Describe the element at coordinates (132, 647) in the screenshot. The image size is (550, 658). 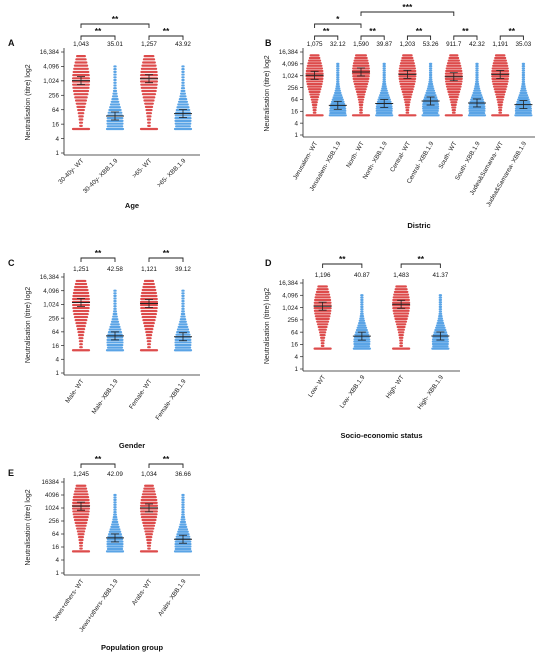
I see `x-axis-title: Population group` at that location.